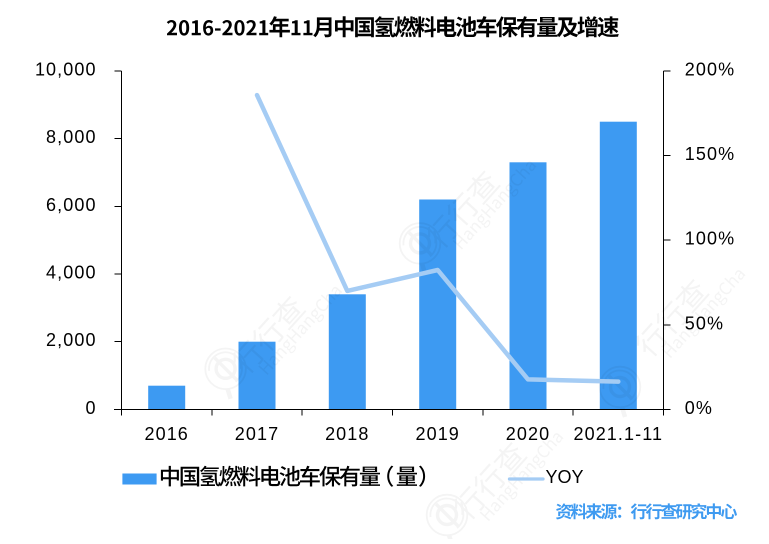  I want to click on svg-text: 4,000, so click(71, 273).